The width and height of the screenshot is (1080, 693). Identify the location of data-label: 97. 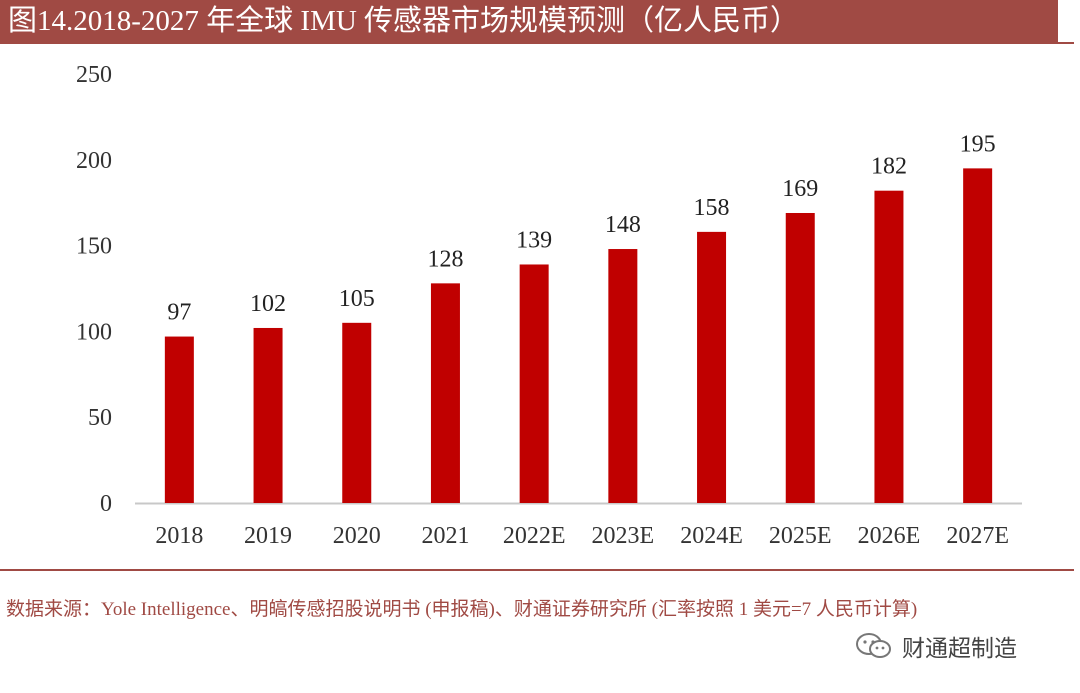
(179, 313).